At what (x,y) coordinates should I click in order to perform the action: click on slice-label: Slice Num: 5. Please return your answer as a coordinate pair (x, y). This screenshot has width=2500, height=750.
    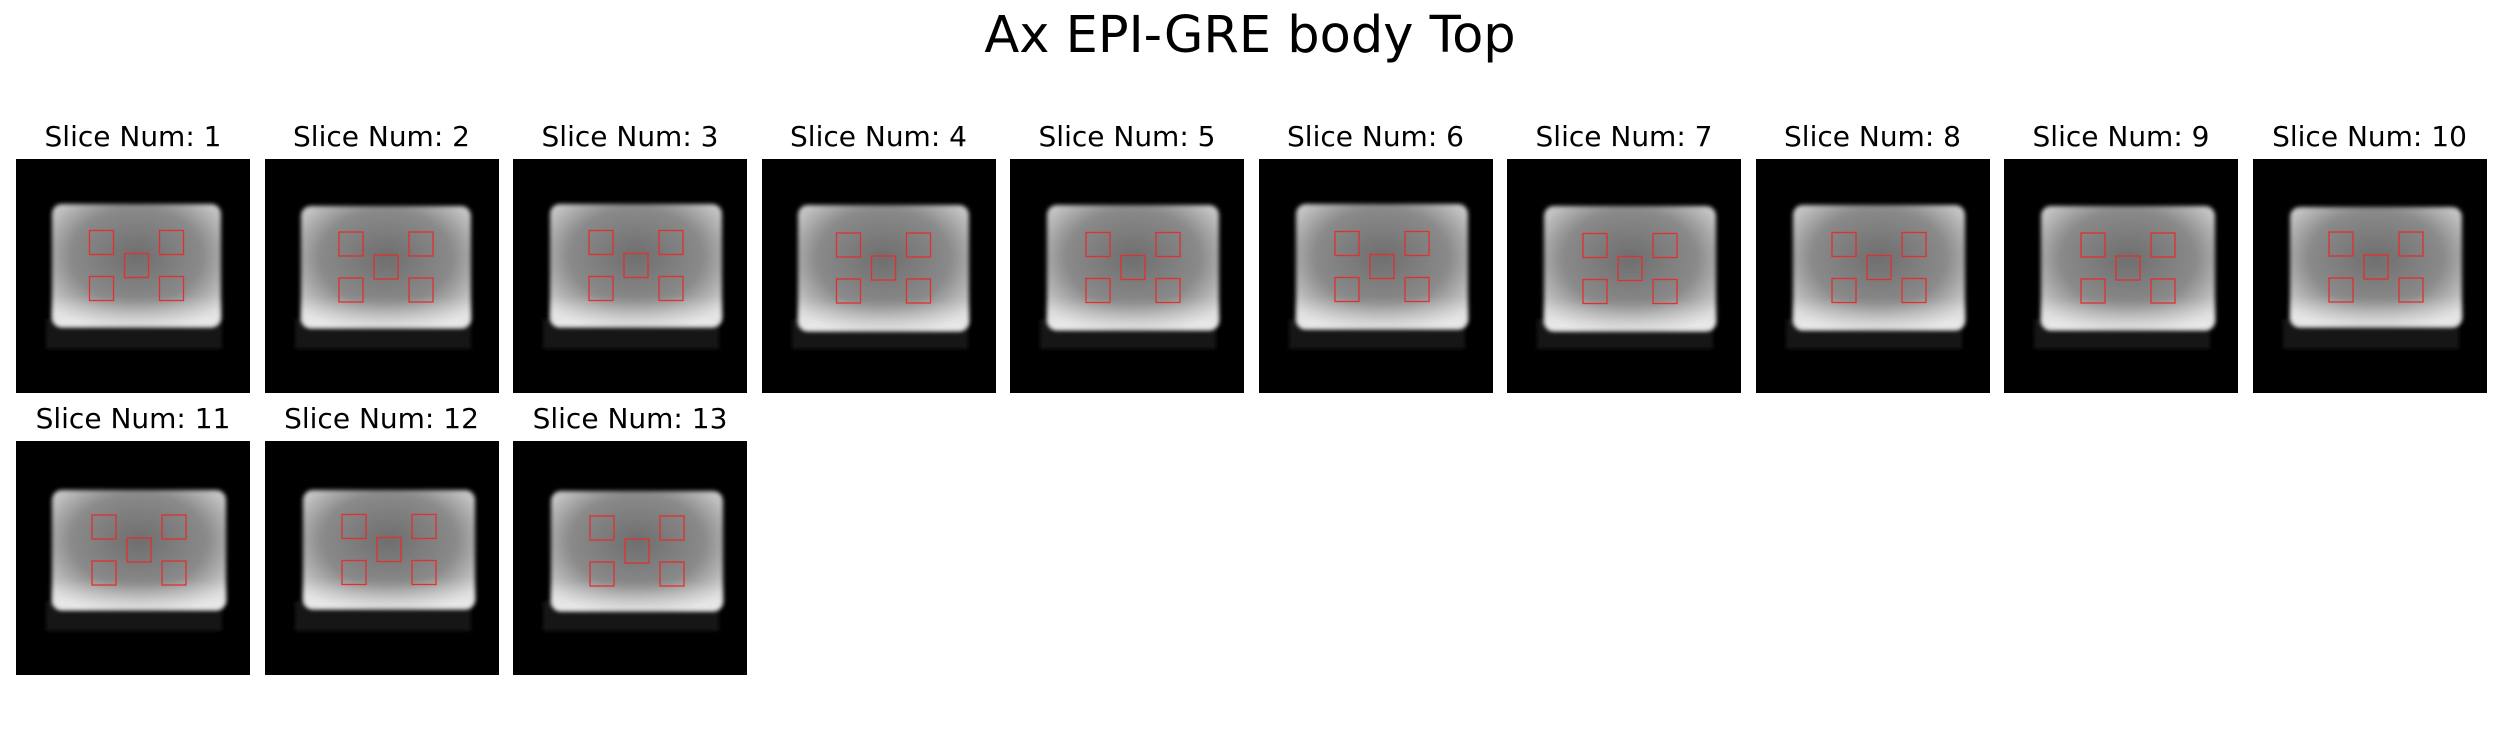
    Looking at the image, I should click on (1127, 136).